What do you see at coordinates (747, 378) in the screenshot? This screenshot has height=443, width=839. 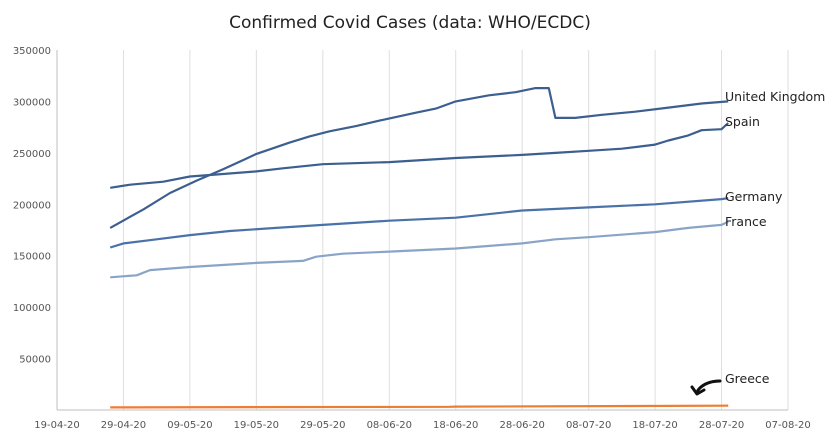 I see `series-label-greece: Greece` at bounding box center [747, 378].